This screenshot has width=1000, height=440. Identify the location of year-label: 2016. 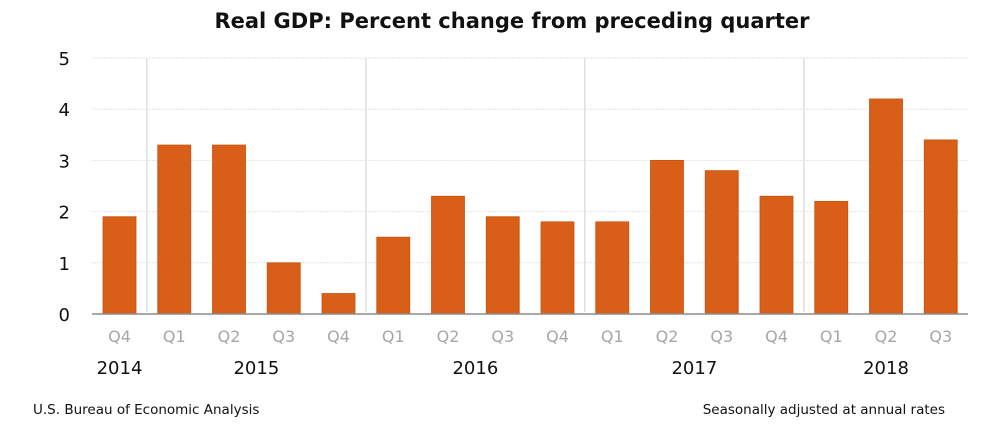
(475, 368).